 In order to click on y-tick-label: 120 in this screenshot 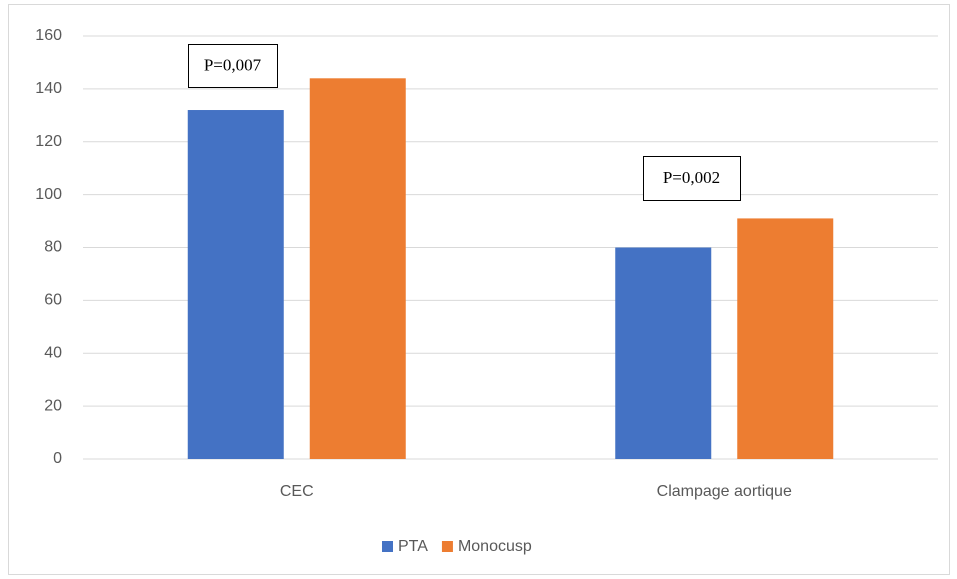, I will do `click(48, 141)`.